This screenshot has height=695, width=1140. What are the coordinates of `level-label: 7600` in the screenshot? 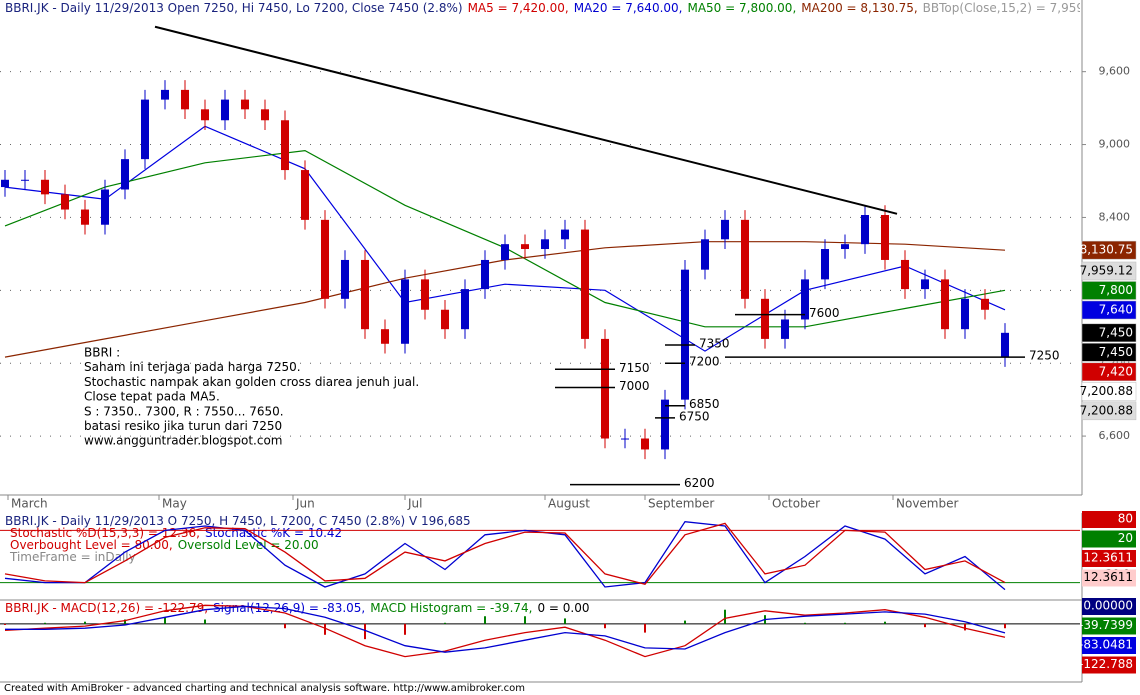 It's located at (824, 313).